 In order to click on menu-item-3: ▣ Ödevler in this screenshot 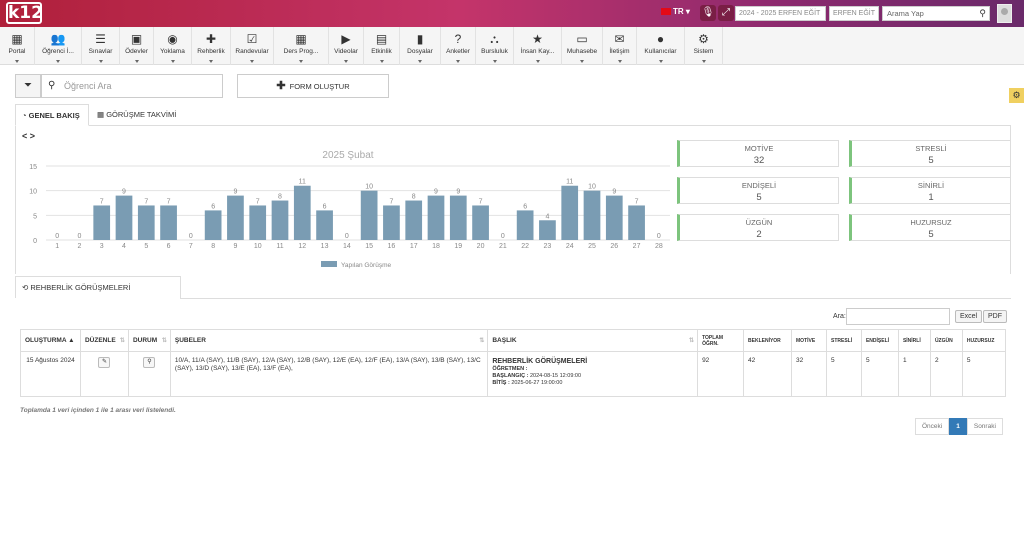, I will do `click(137, 46)`.